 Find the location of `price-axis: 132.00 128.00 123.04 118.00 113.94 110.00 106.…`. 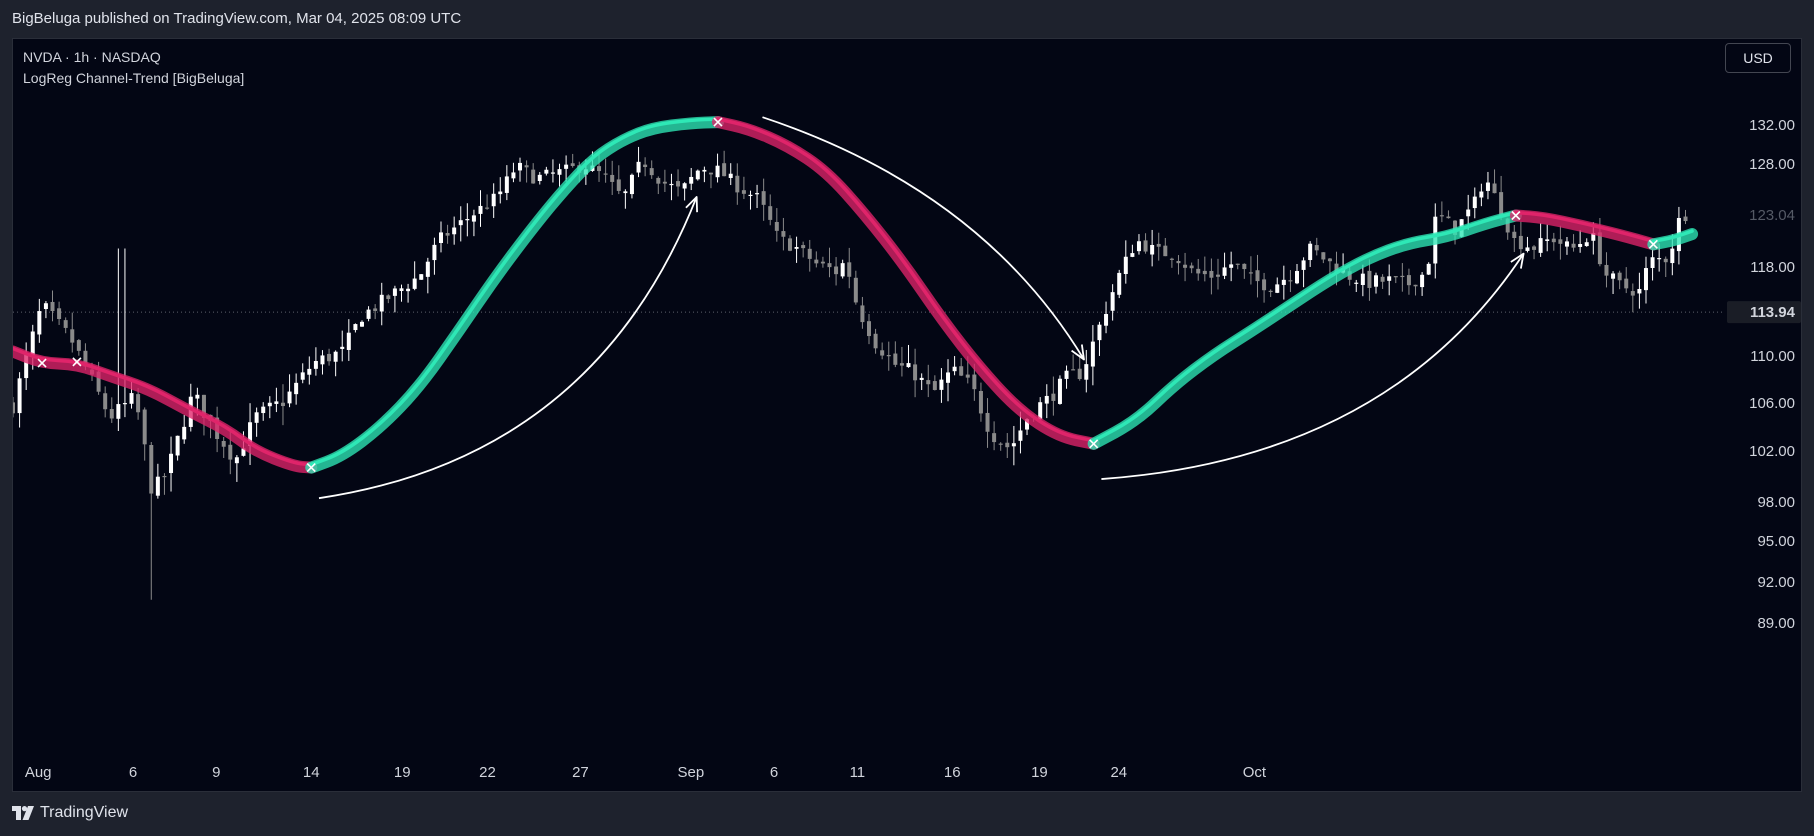

price-axis: 132.00 128.00 123.04 118.00 113.94 110.00 106.… is located at coordinates (1763, 415).